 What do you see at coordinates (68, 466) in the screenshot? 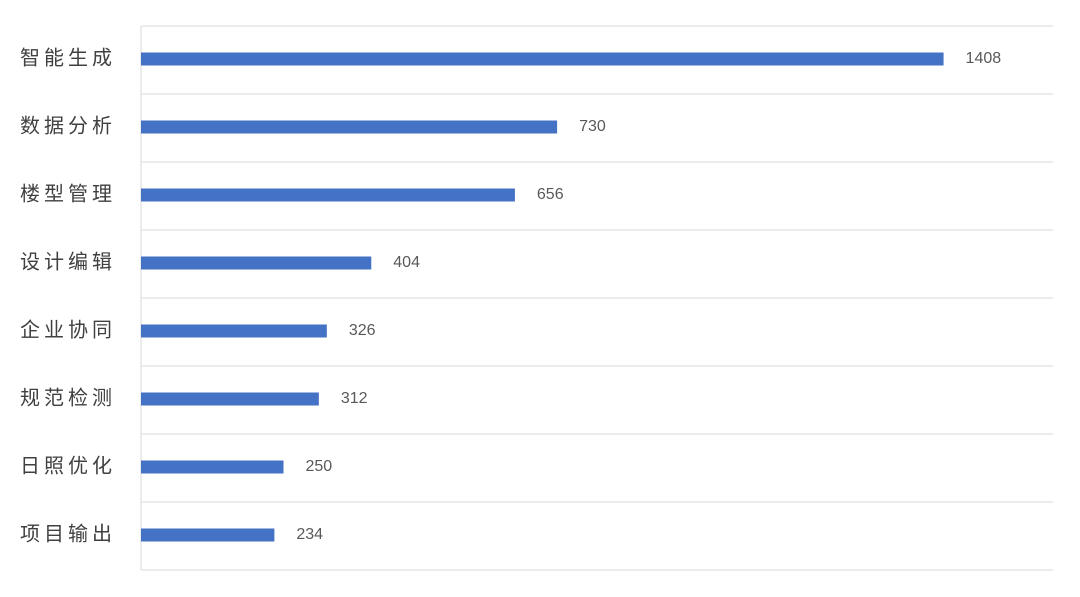
I see `y-tick-label: 日照优化` at bounding box center [68, 466].